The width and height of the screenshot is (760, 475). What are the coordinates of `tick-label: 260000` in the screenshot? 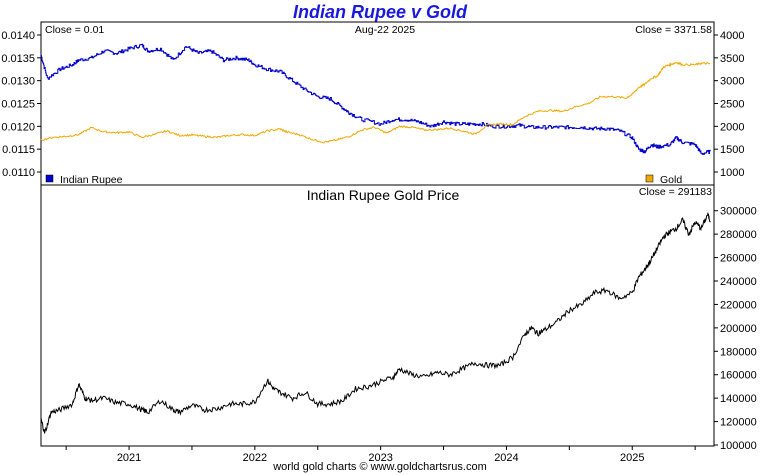 It's located at (738, 259).